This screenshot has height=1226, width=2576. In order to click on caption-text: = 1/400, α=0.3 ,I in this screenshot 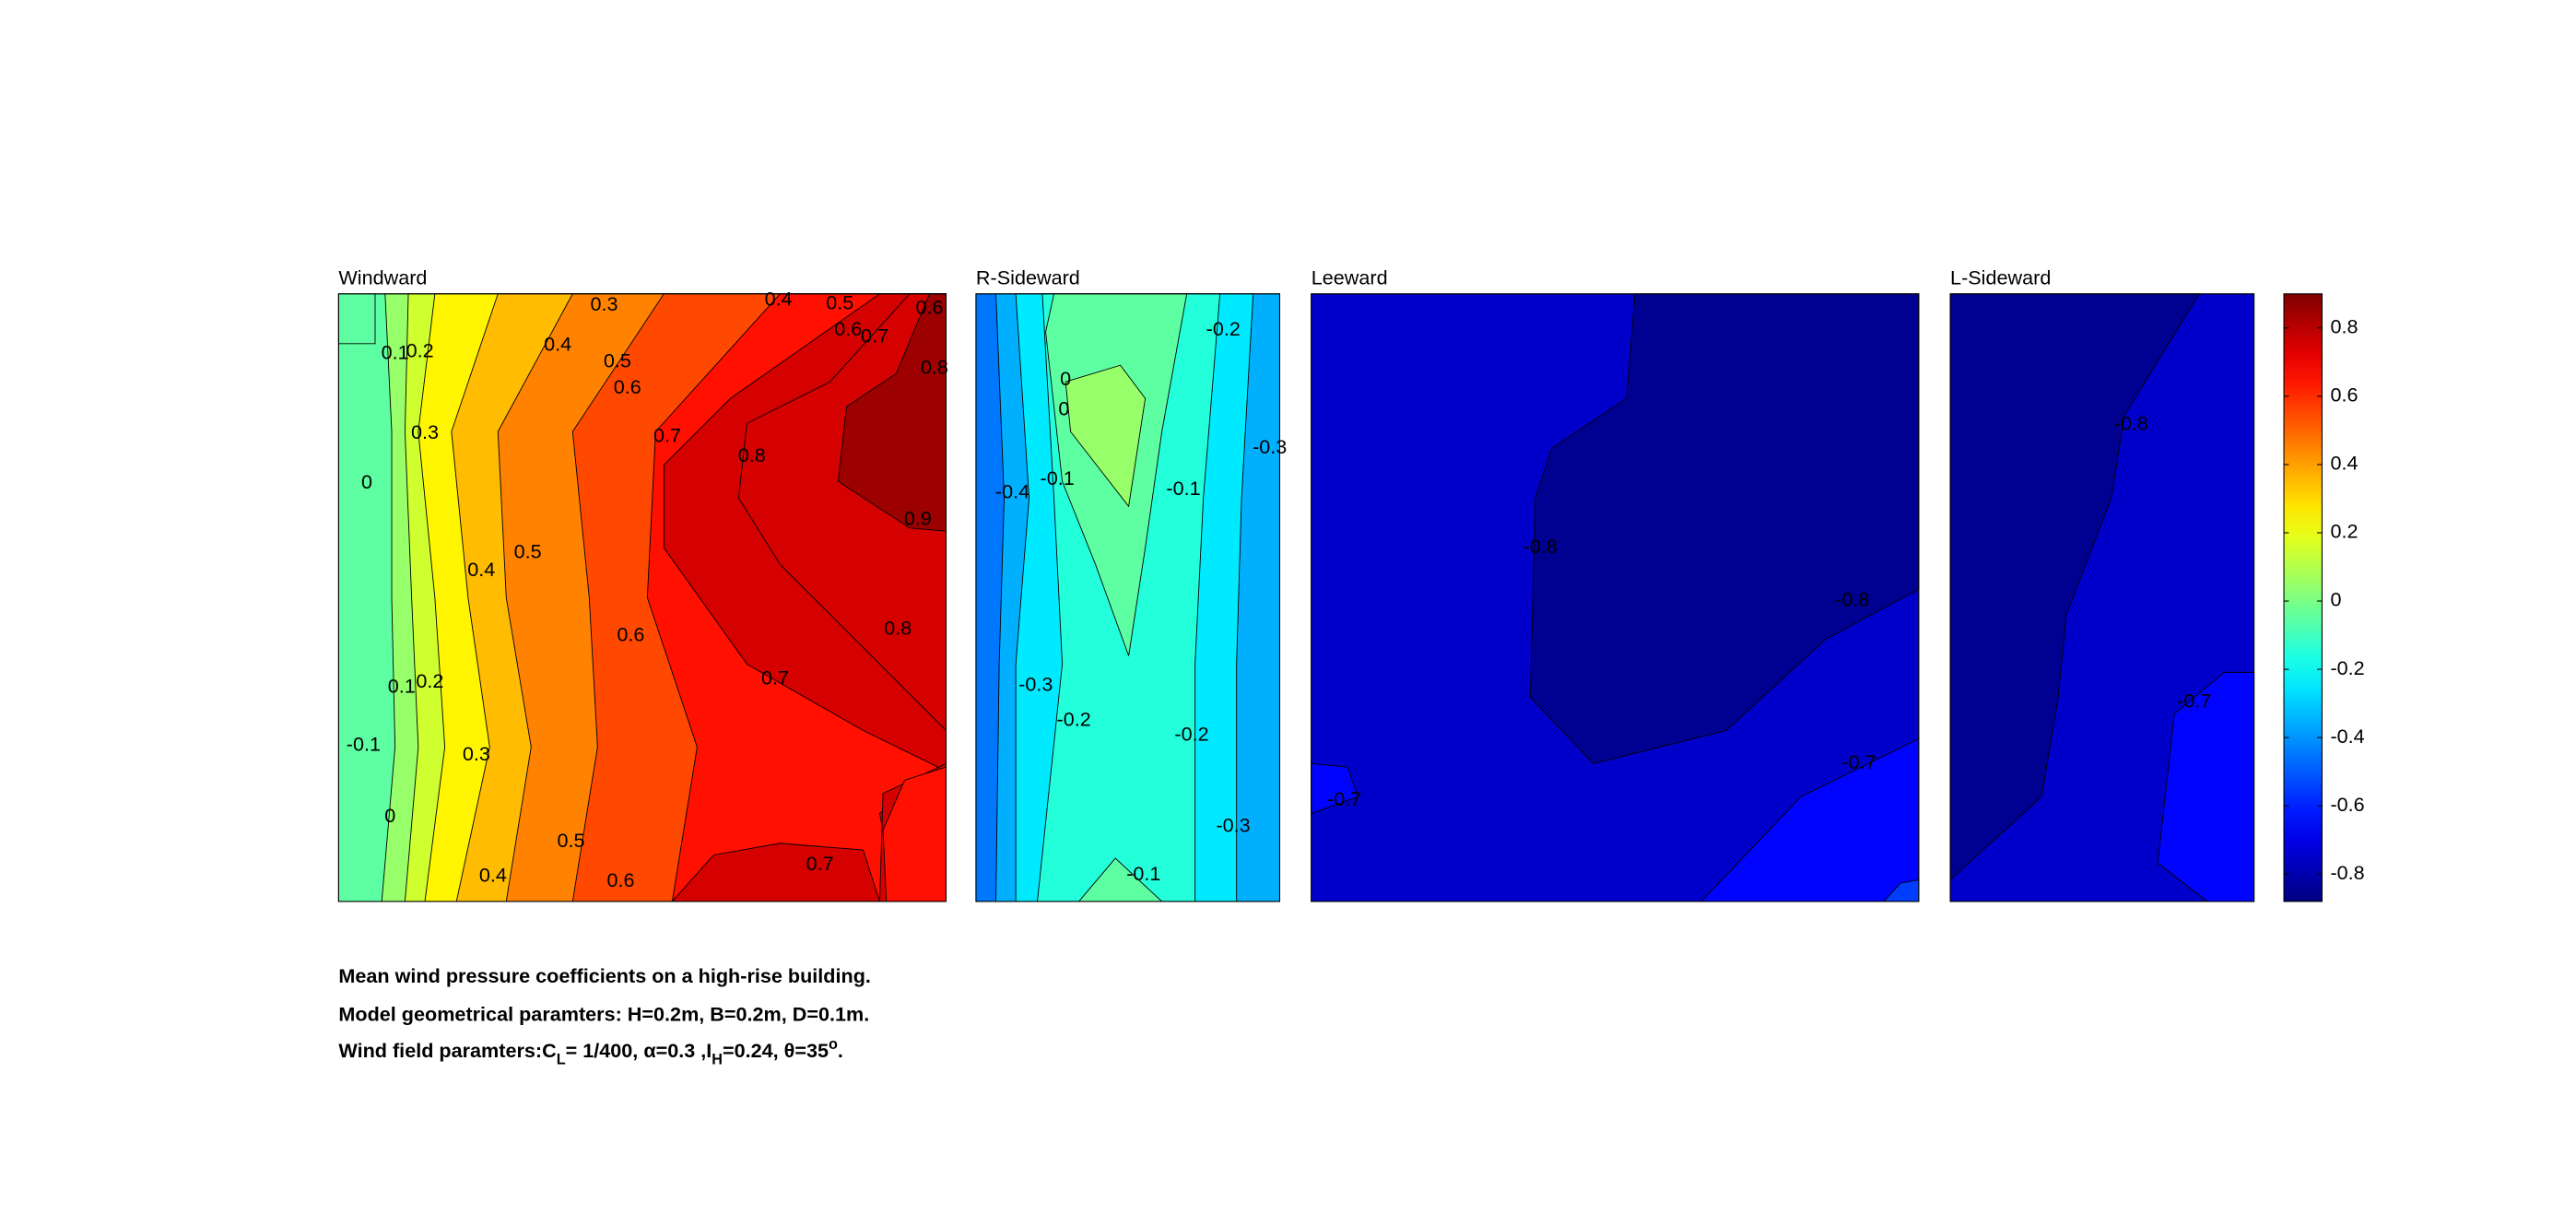, I will do `click(639, 1051)`.